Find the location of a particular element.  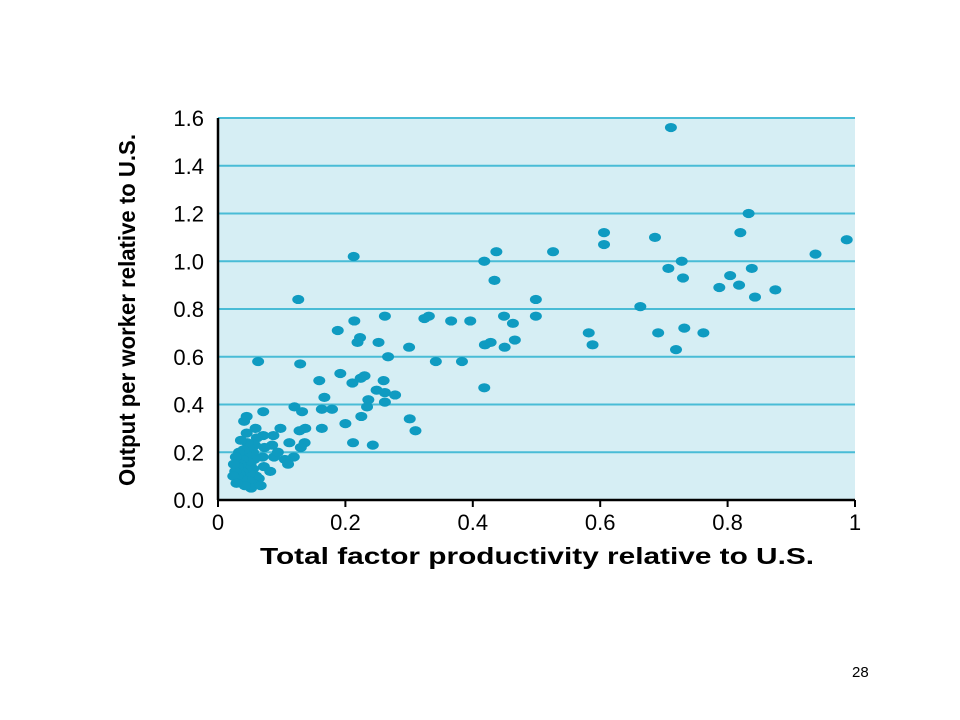

y-tick-label: 1.6 is located at coordinates (188, 118).